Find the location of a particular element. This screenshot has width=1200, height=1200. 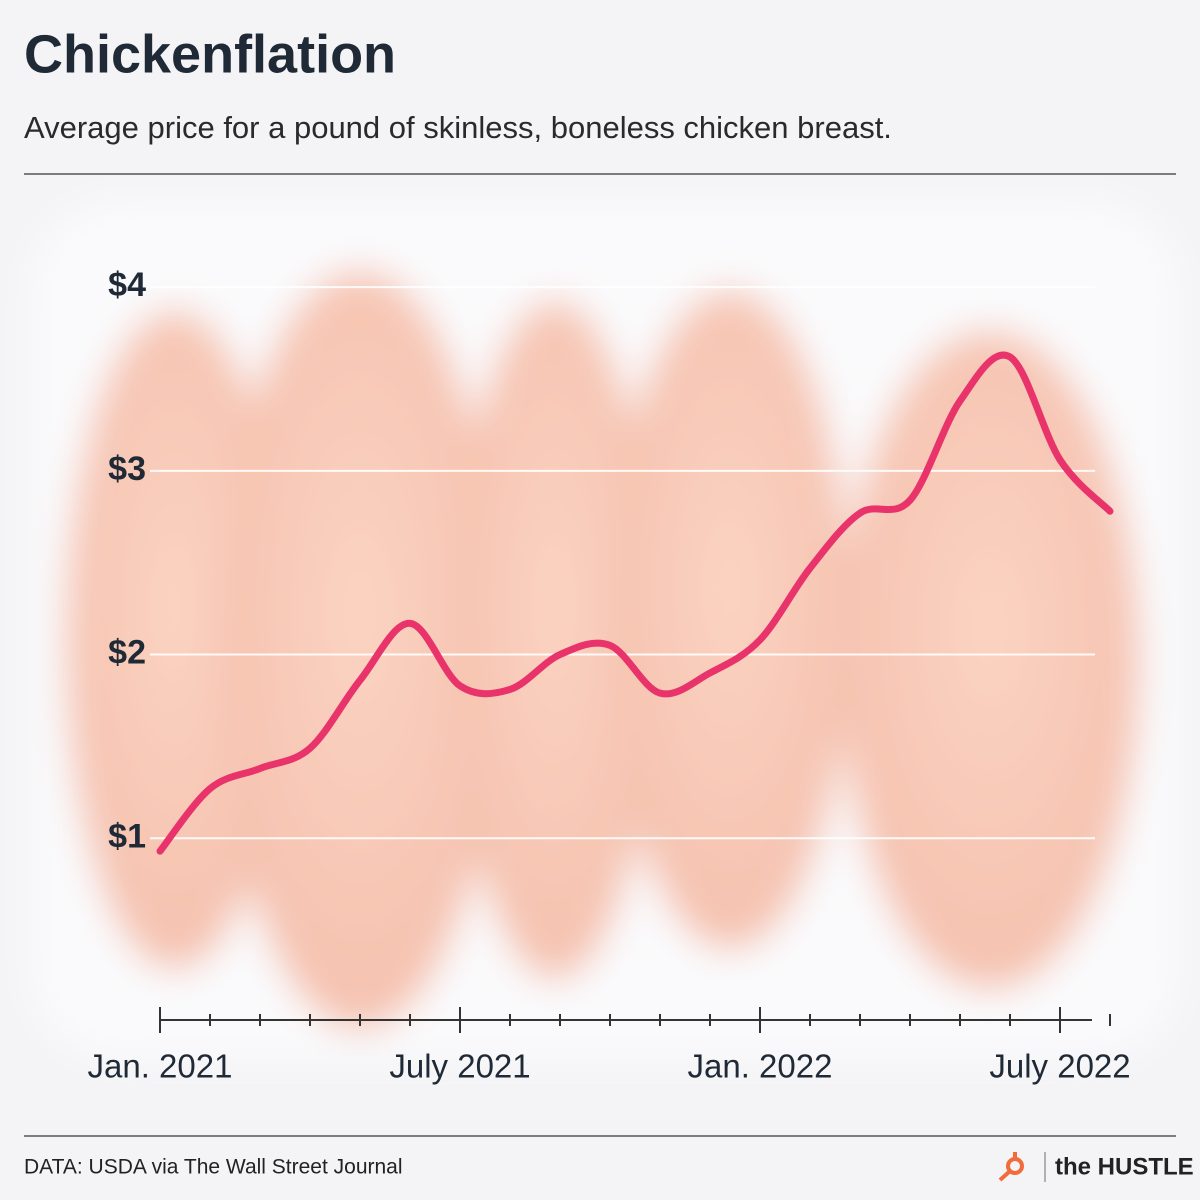

brand-logo: the HUSTLE is located at coordinates (1096, 1167).